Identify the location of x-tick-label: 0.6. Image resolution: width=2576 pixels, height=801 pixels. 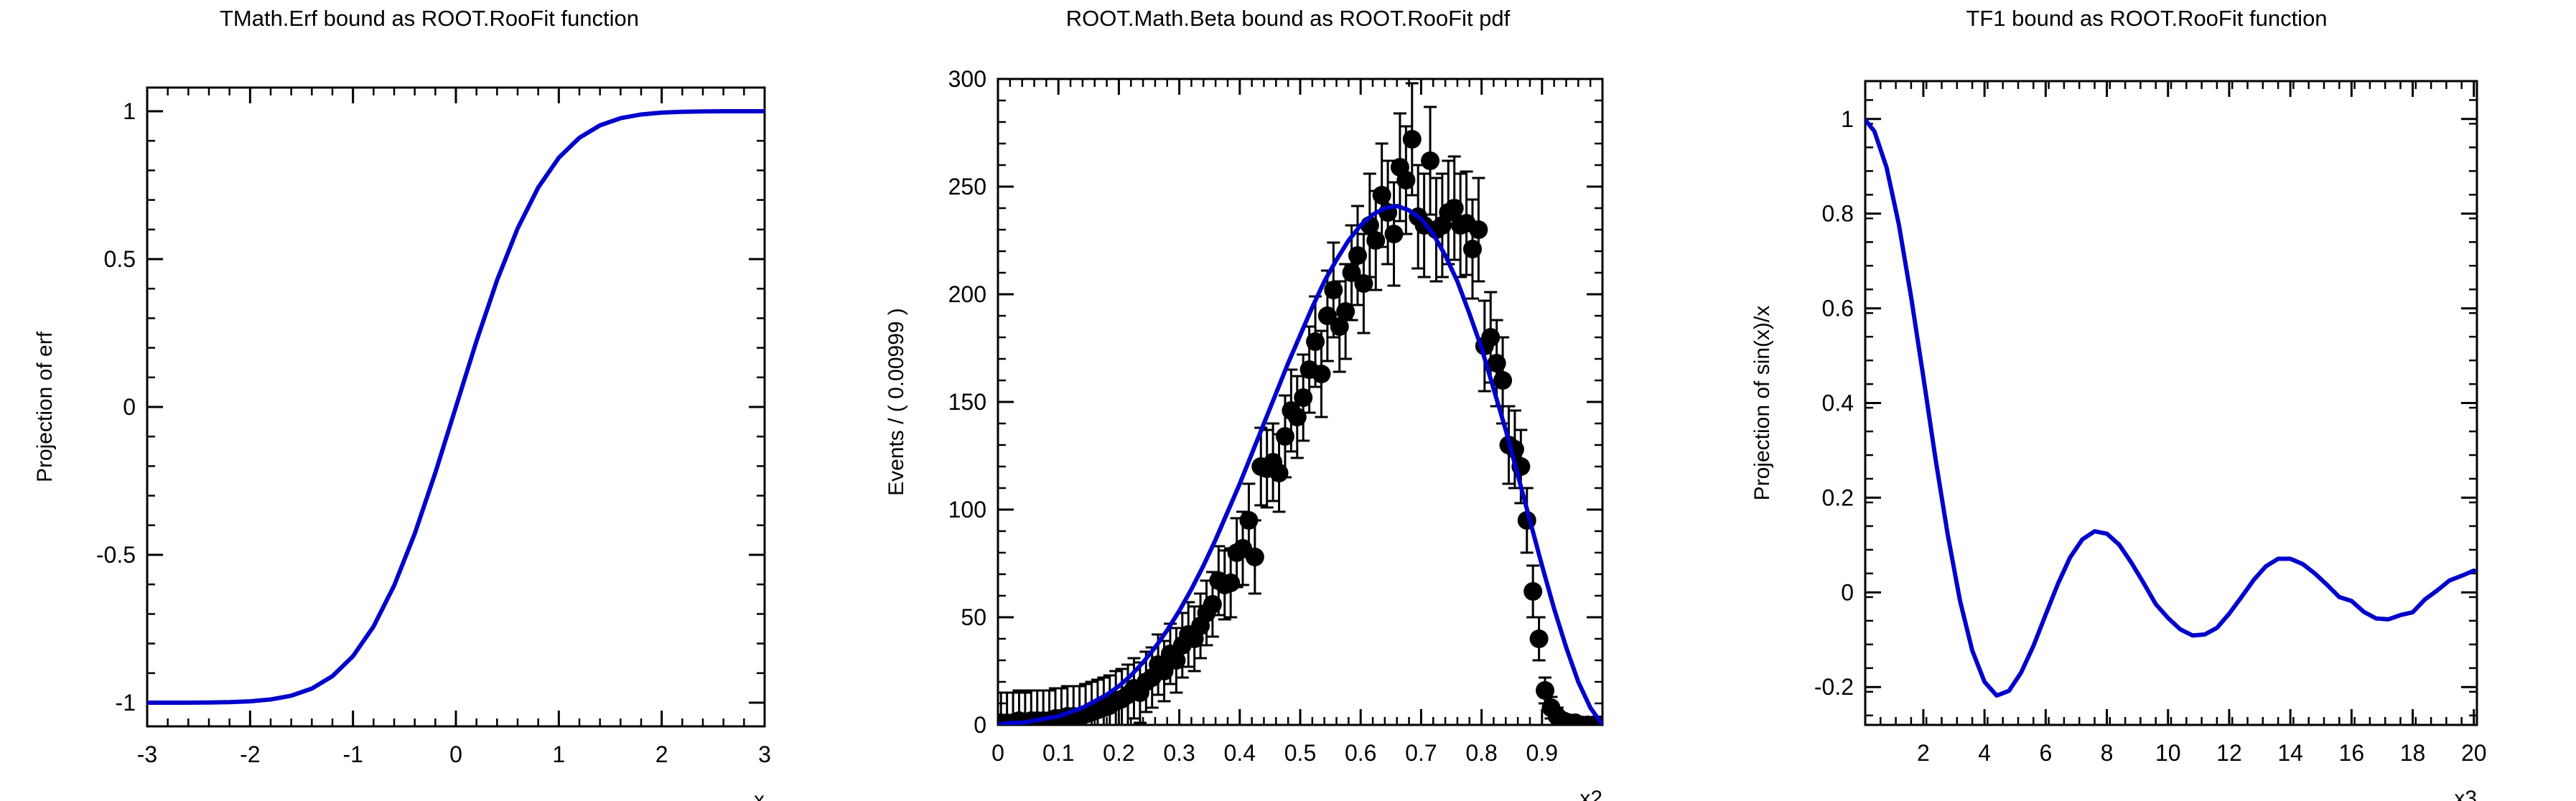
(1360, 753).